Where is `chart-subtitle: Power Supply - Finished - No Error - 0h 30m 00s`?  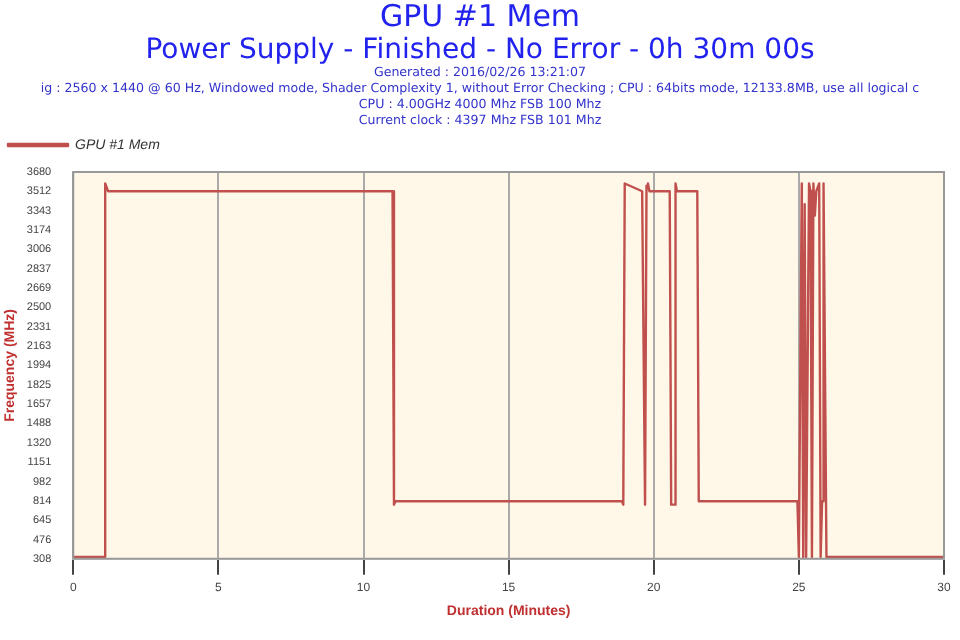
chart-subtitle: Power Supply - Finished - No Error - 0h 30m 00s is located at coordinates (480, 50).